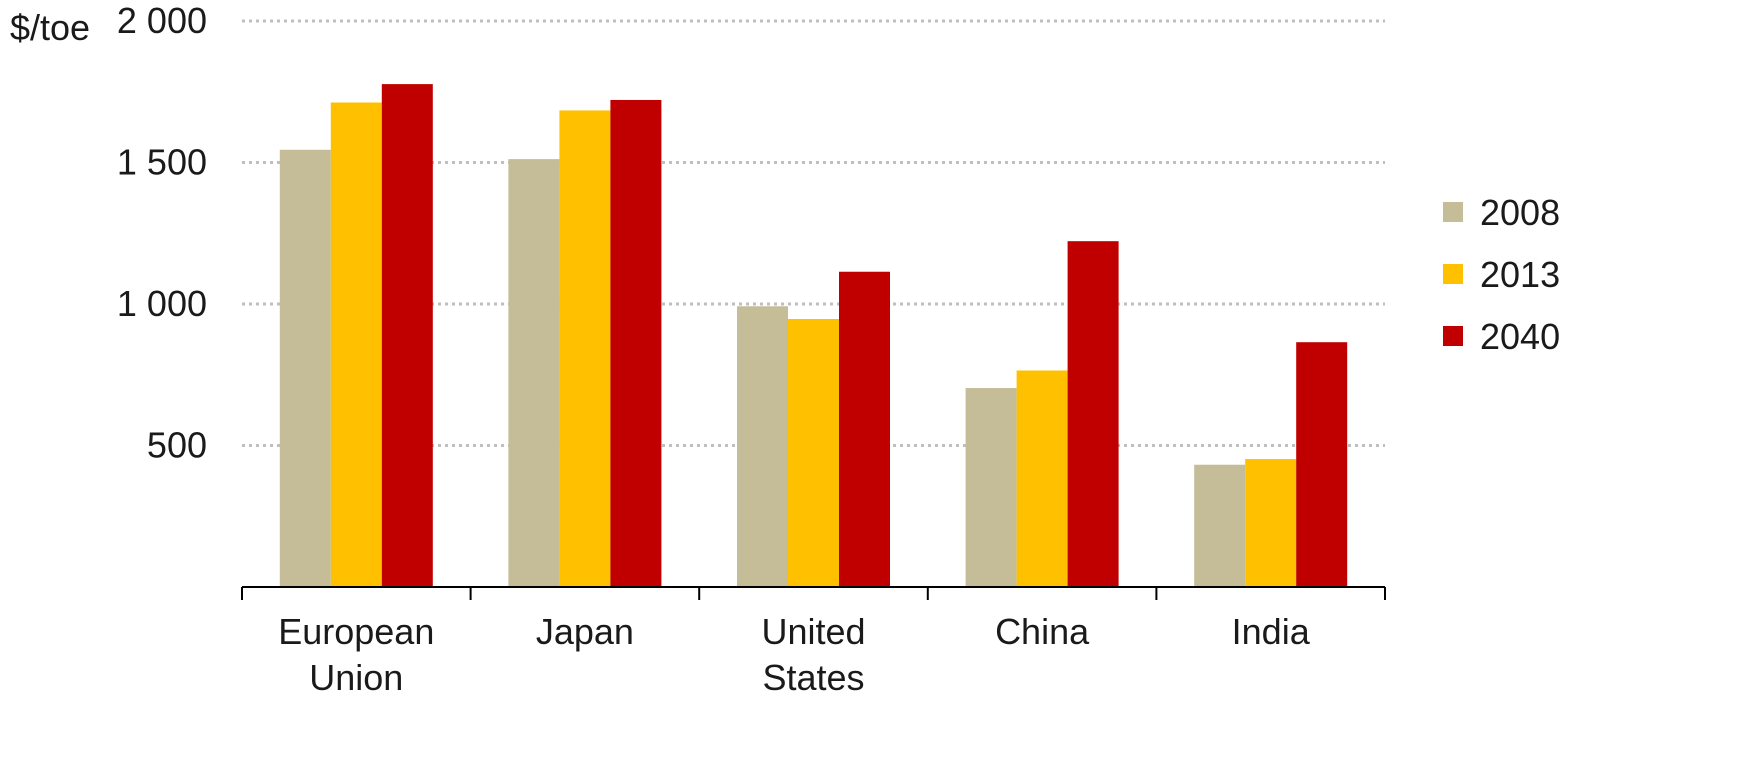  Describe the element at coordinates (1453, 212) in the screenshot. I see `legend-swatch-2008` at that location.